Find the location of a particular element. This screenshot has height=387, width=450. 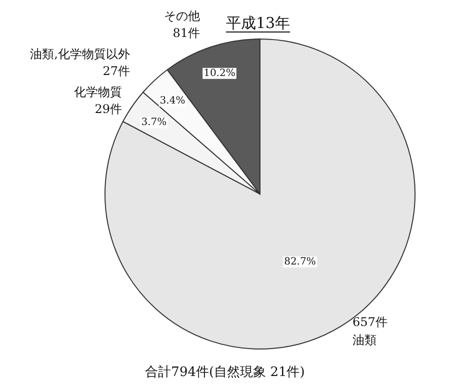

data-label: 81件 is located at coordinates (186, 33).